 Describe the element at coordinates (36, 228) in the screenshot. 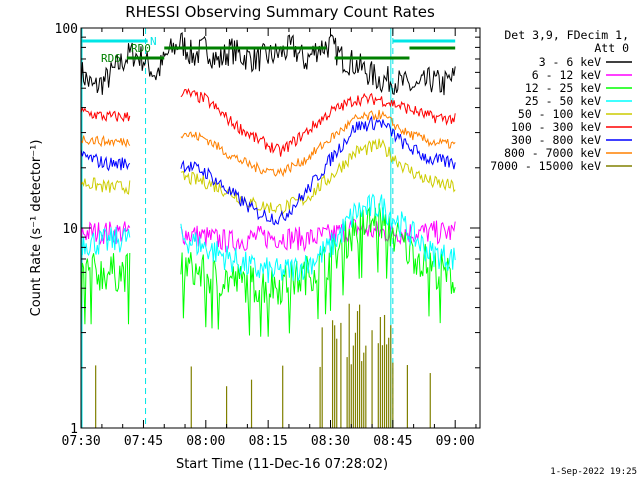

I see `y-axis-label: Count Rate (s⁻¹ detector⁻¹)` at that location.